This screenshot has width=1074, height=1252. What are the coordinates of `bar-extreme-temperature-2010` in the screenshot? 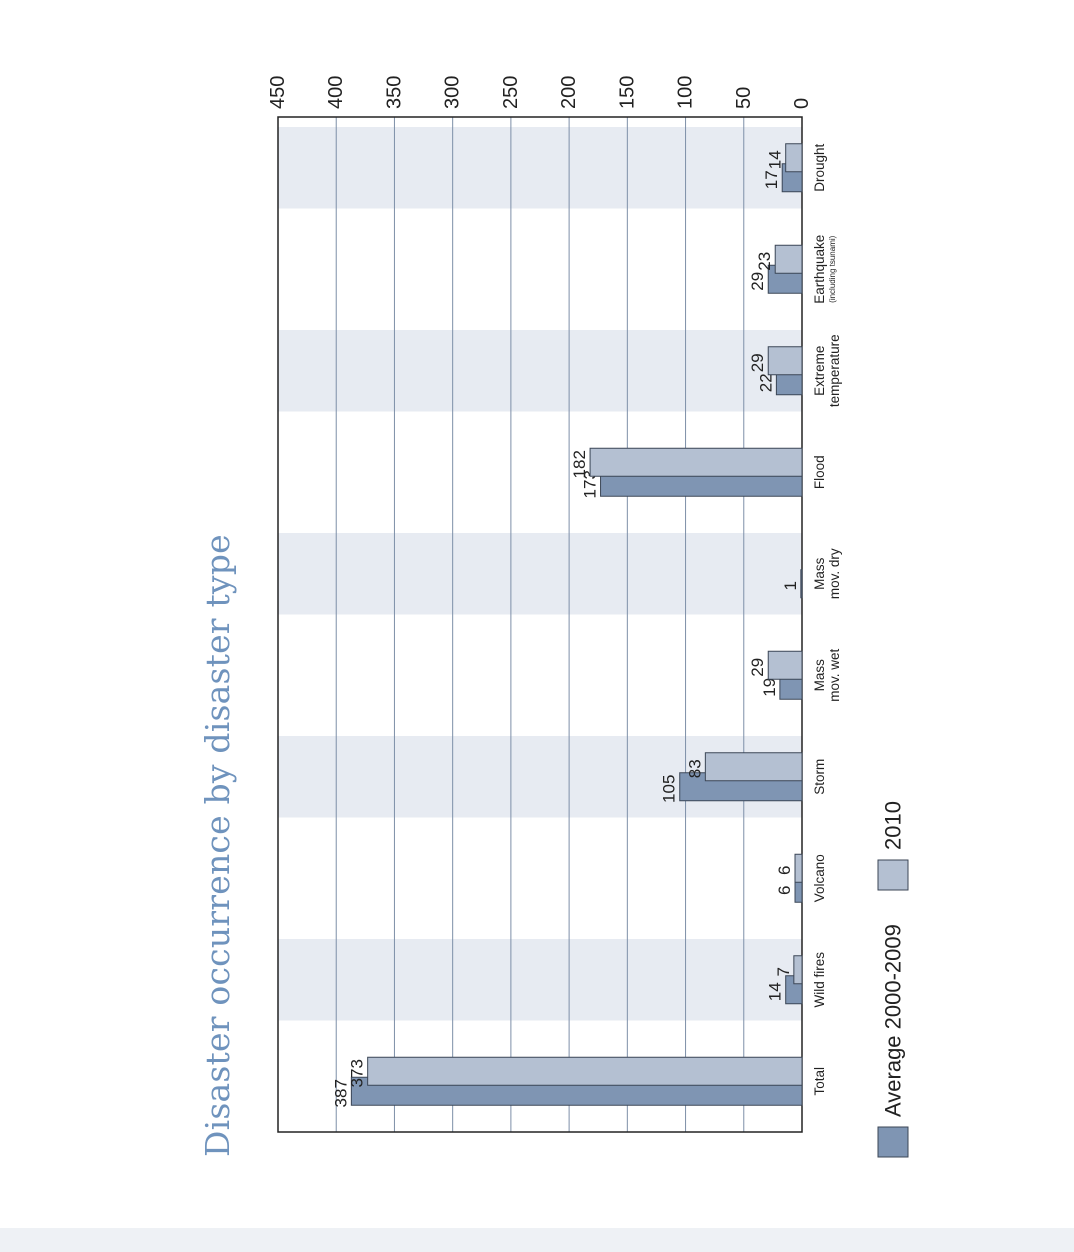 It's located at (785, 361).